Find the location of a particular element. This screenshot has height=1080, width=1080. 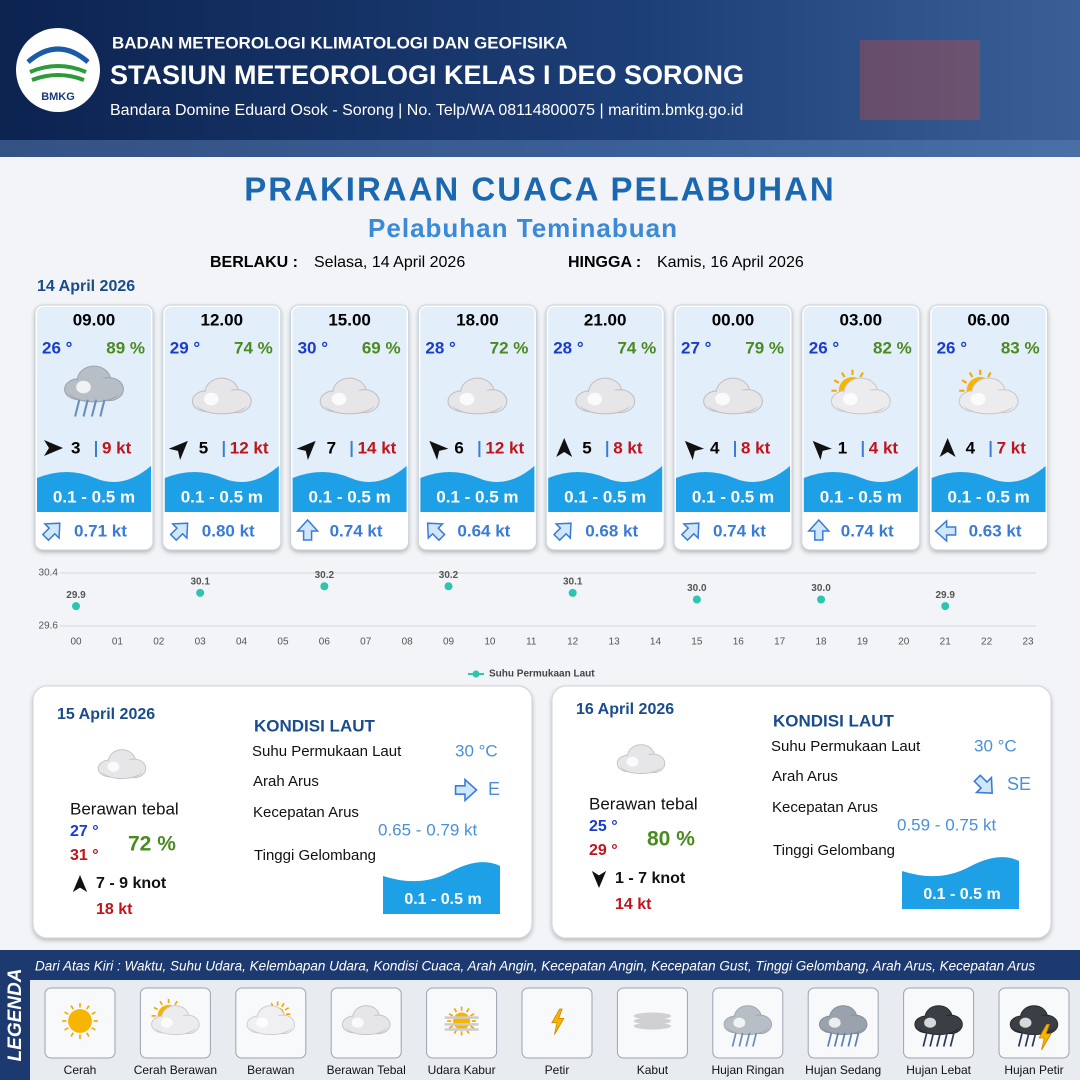

slot-temp: 28 ° is located at coordinates (440, 347).